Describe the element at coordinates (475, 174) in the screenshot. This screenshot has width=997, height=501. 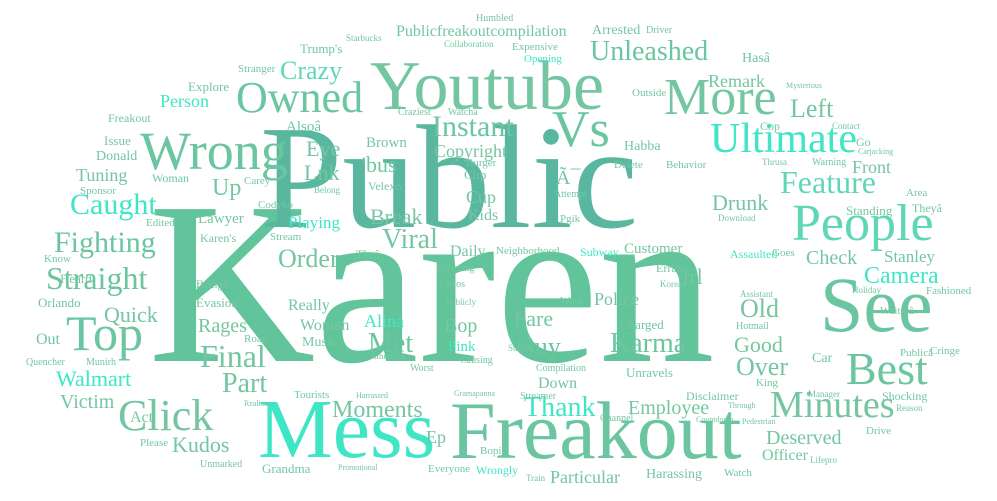
I see `word-clip: Clip` at that location.